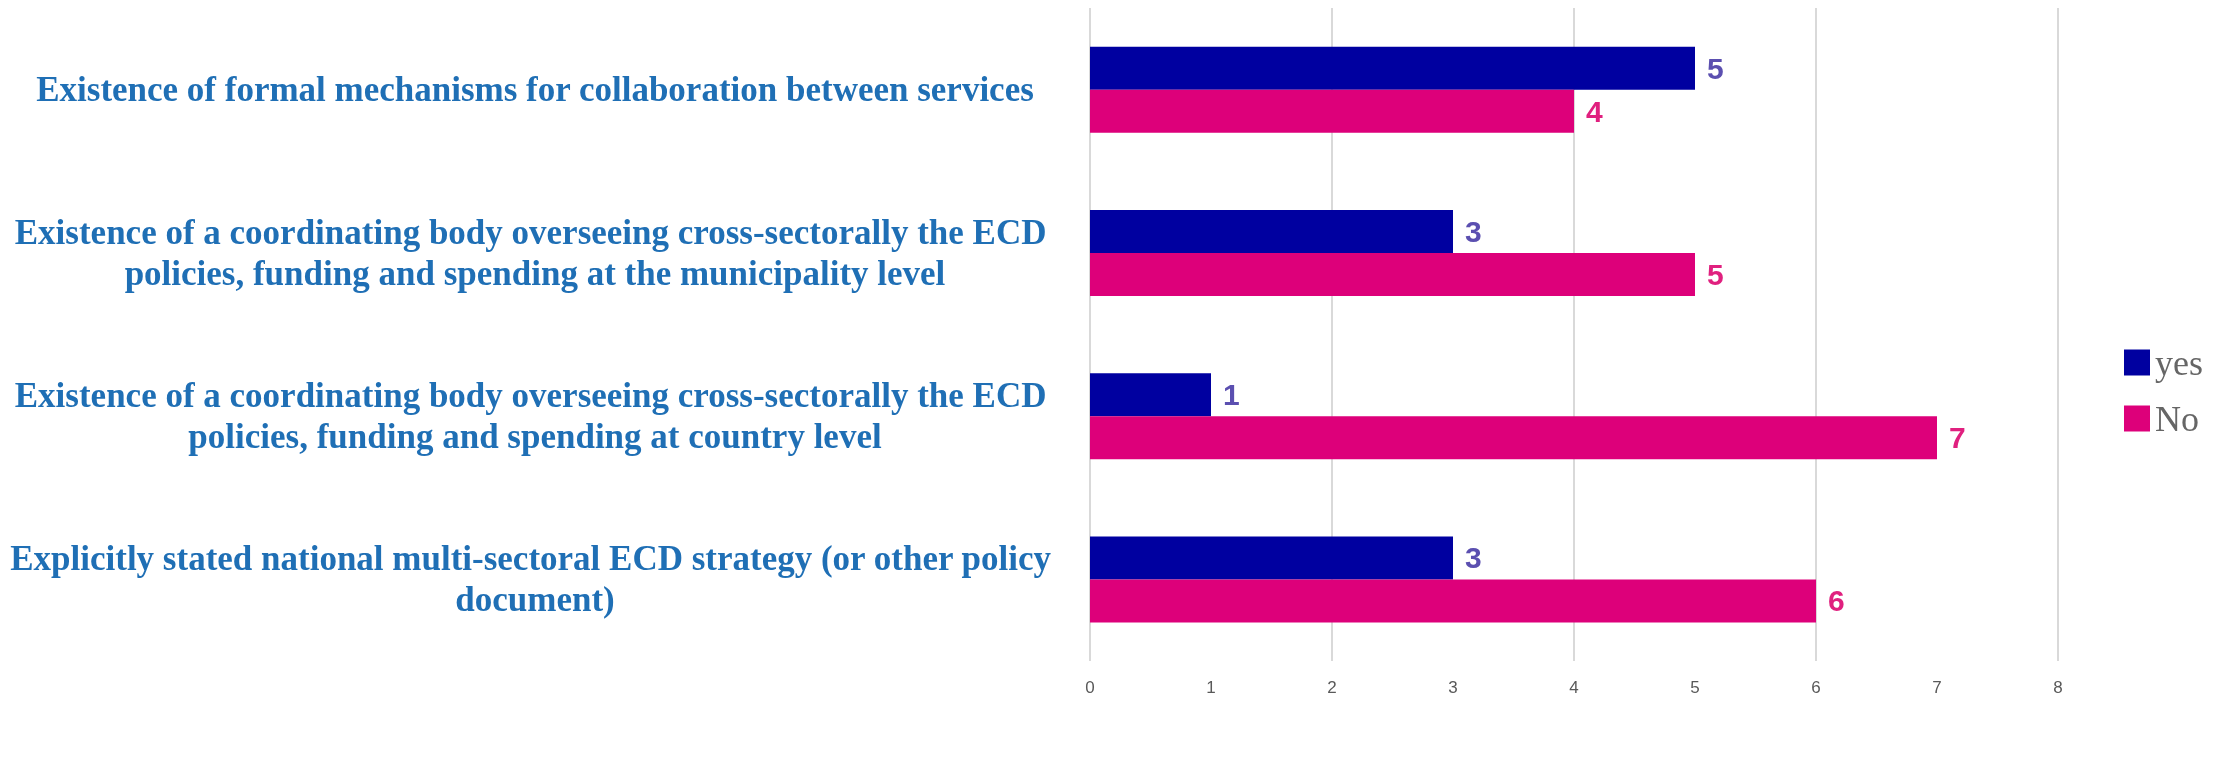 This screenshot has height=781, width=2228. Describe the element at coordinates (1332, 687) in the screenshot. I see `x-tick-label: 2` at that location.